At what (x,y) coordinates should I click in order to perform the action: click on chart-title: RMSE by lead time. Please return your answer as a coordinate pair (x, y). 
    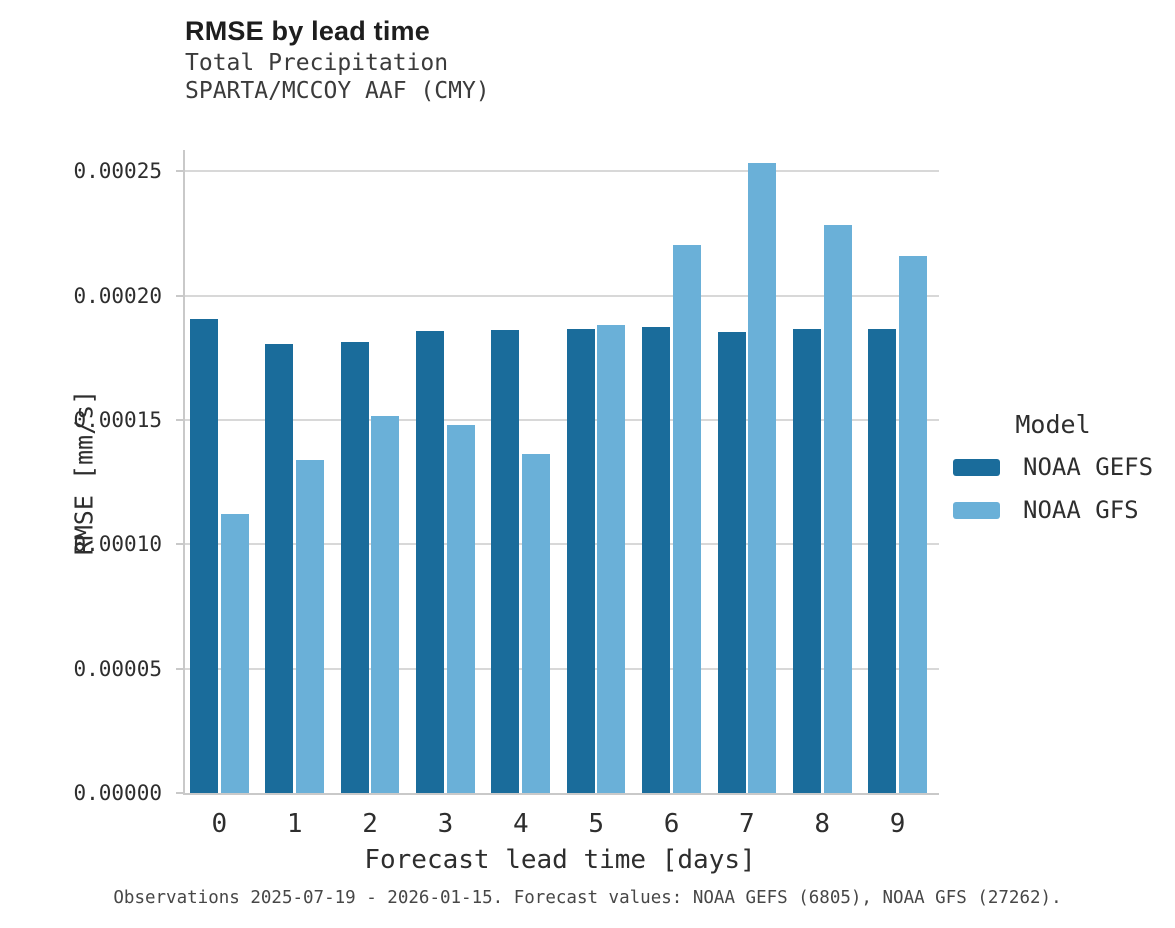
    Looking at the image, I should click on (307, 31).